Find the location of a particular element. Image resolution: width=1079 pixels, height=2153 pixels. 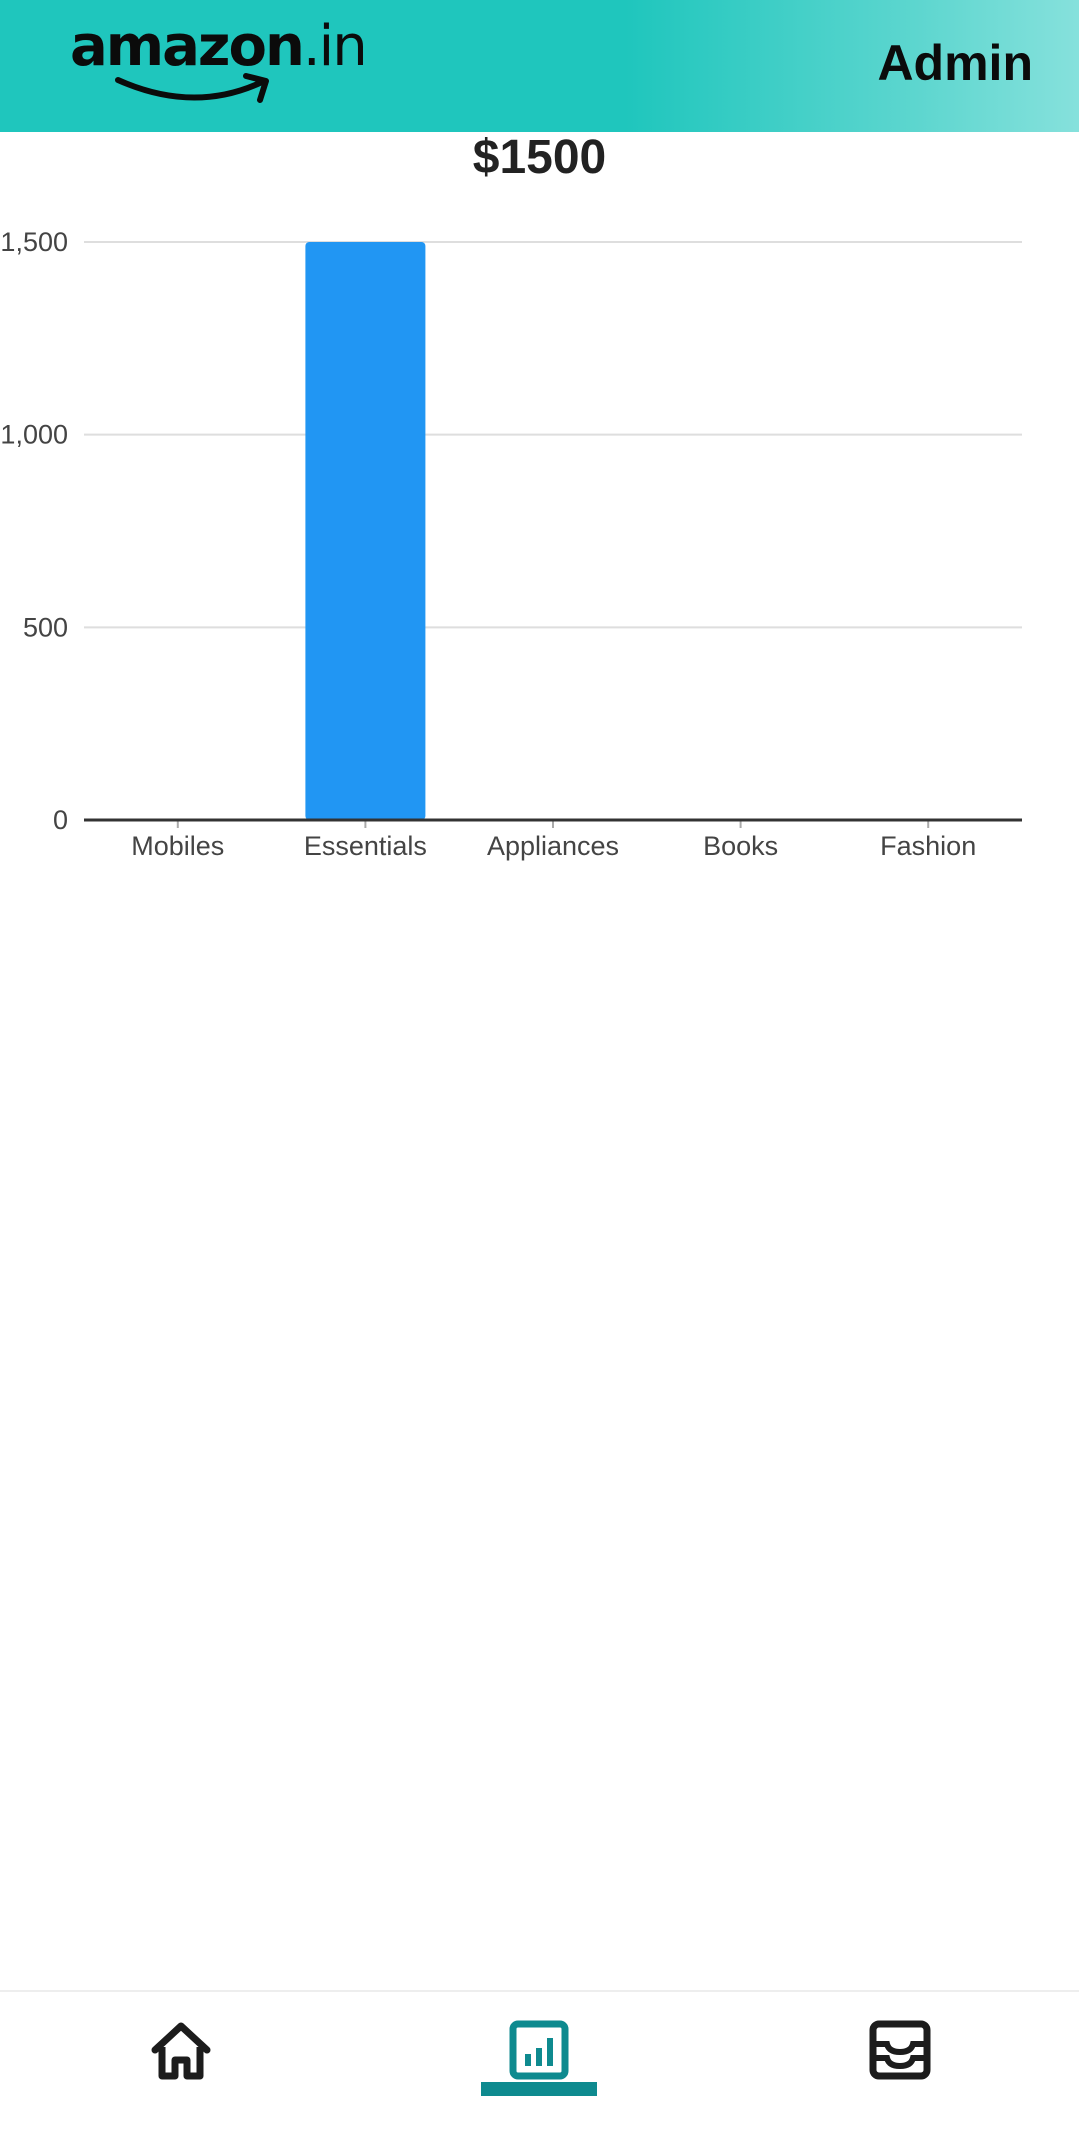

total-earnings: $1500 is located at coordinates (539, 157).